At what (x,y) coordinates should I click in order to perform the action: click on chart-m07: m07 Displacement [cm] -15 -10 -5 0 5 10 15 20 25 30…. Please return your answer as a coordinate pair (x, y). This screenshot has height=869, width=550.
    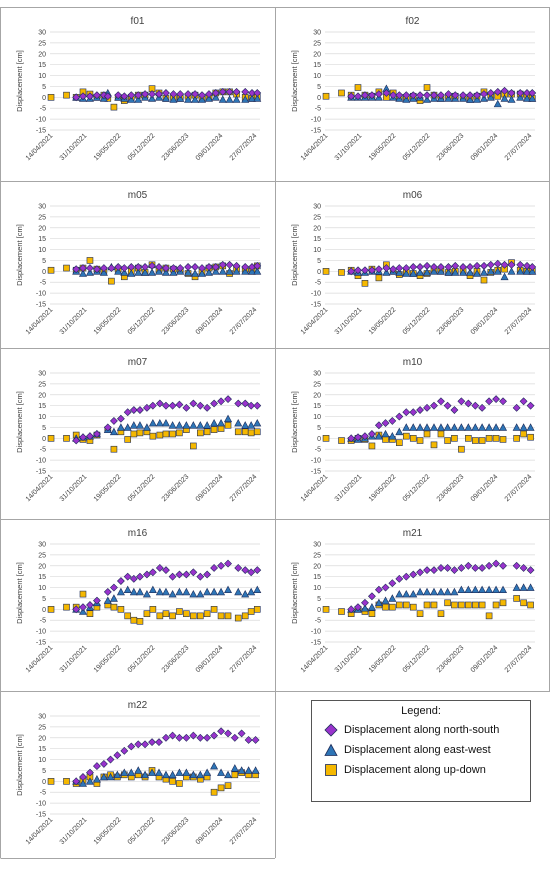
    Looking at the image, I should click on (138, 430).